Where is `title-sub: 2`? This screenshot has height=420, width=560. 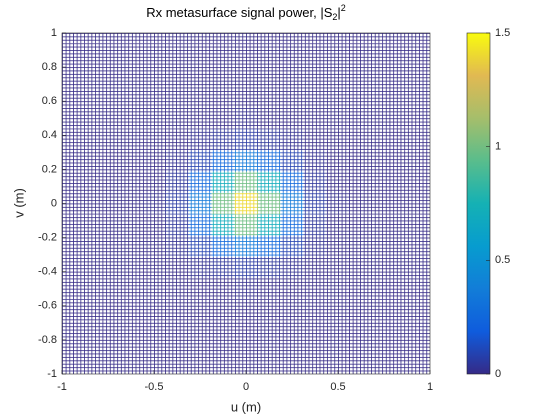 title-sub: 2 is located at coordinates (334, 17).